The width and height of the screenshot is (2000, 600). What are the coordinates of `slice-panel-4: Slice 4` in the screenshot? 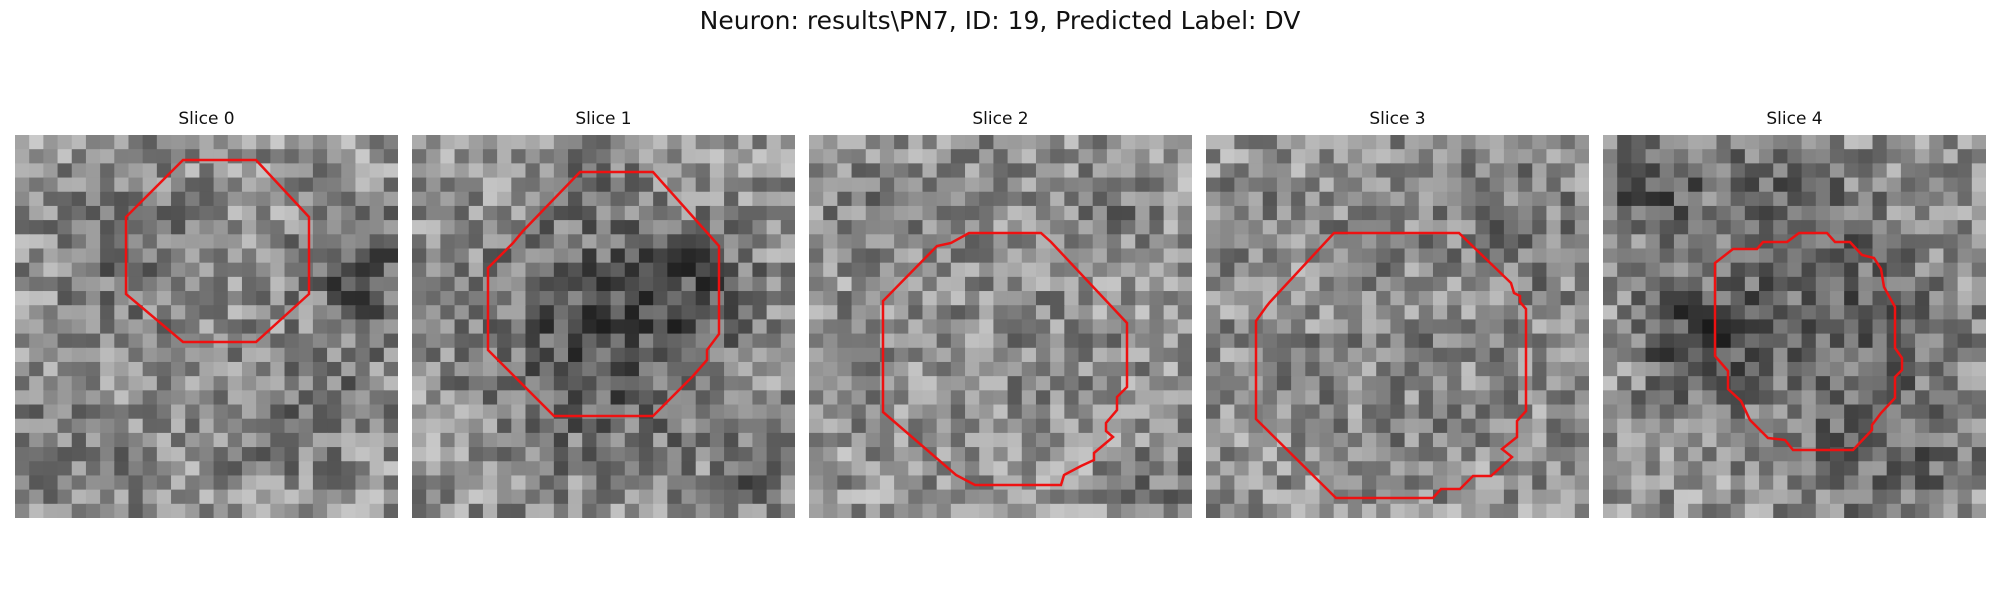 It's located at (1794, 313).